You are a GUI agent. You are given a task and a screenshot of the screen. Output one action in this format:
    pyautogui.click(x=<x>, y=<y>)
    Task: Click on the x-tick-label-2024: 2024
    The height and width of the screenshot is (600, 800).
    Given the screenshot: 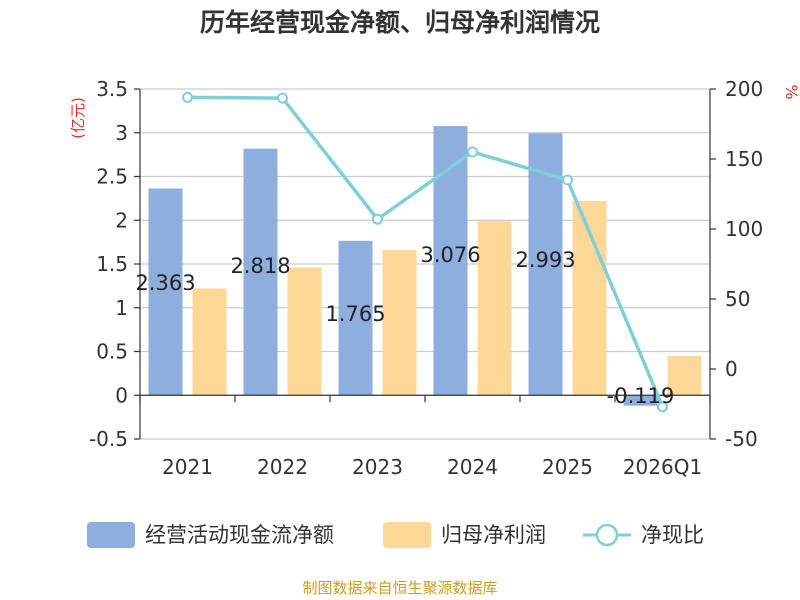 What is the action you would take?
    pyautogui.click(x=472, y=467)
    